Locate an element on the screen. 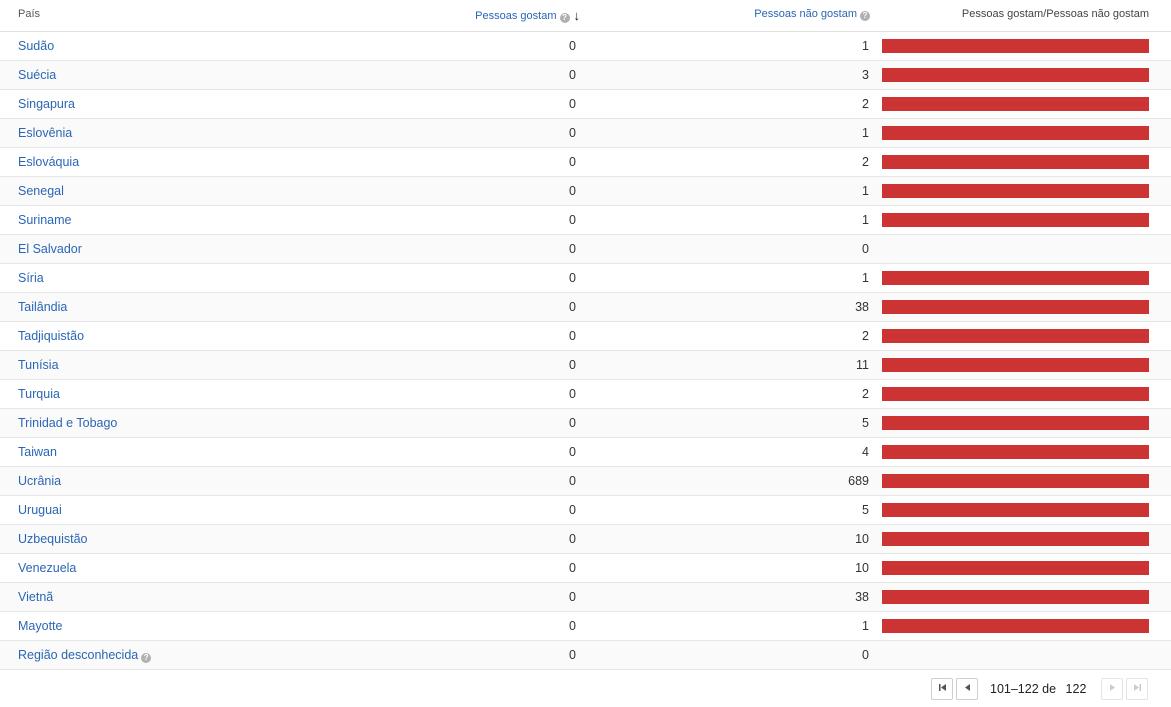  country-link: Turquia is located at coordinates (39, 394).